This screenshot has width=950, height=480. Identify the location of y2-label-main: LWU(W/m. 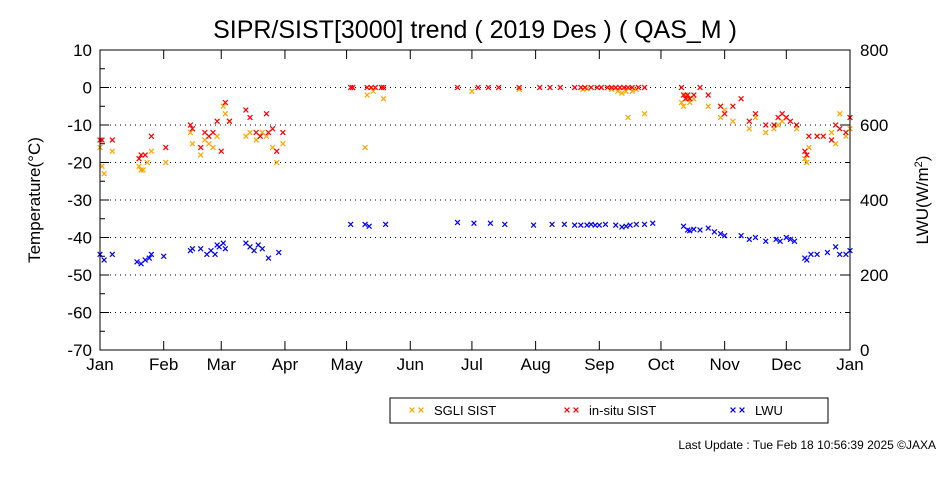
(922, 205).